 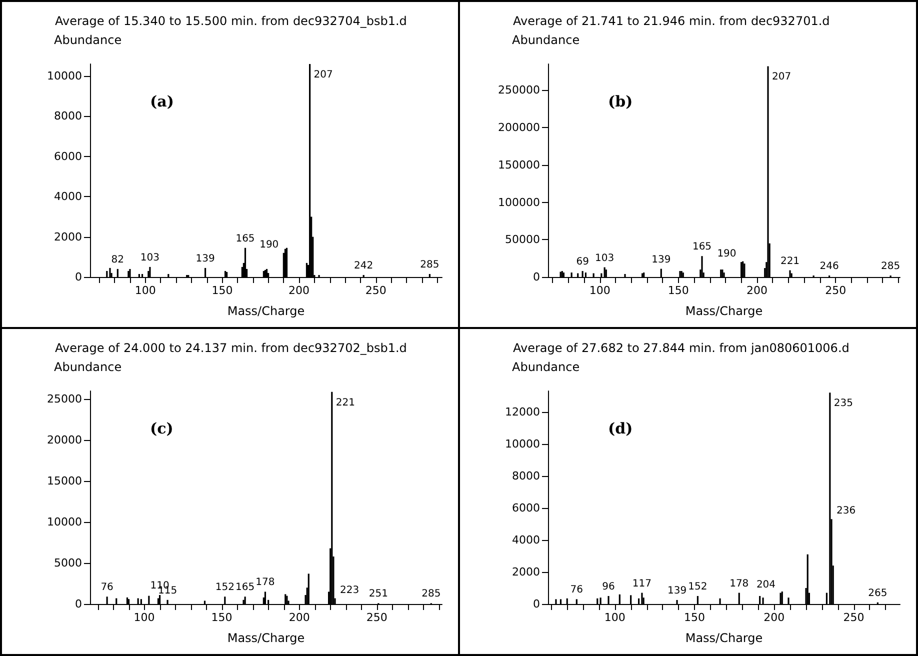 I want to click on chart-title: Average of 21.741 to 21.946 min. from dec932701.d, so click(x=671, y=21).